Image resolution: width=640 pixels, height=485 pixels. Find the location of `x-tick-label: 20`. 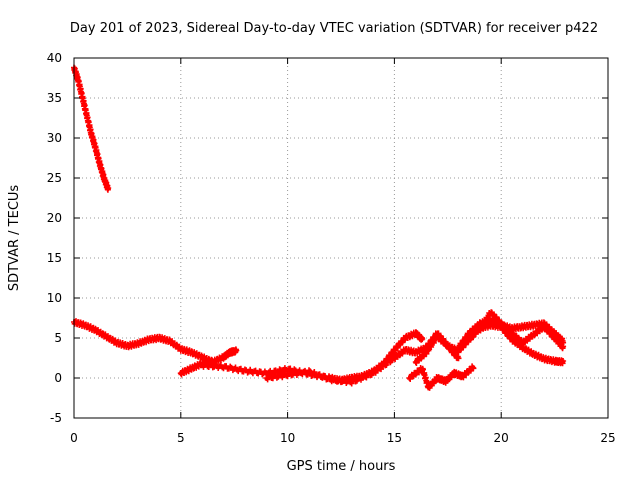

x-tick-label: 20 is located at coordinates (501, 438).